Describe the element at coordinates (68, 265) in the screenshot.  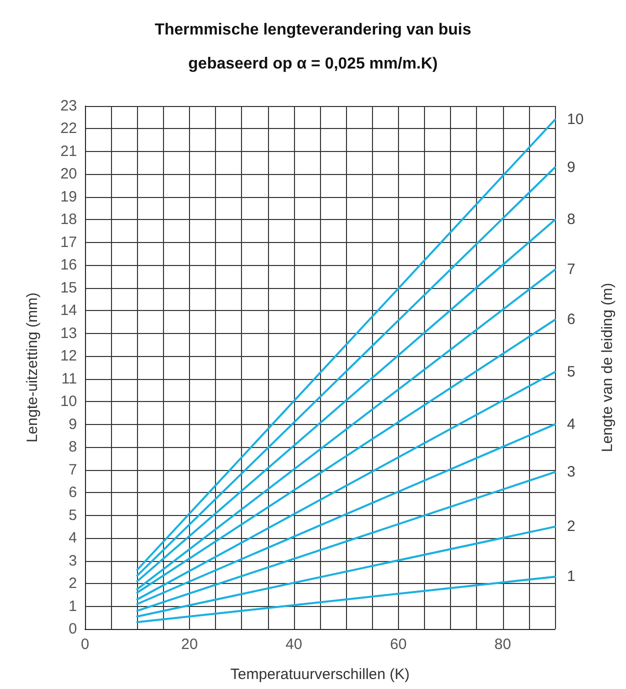
I see `y-tick-label: 16` at that location.